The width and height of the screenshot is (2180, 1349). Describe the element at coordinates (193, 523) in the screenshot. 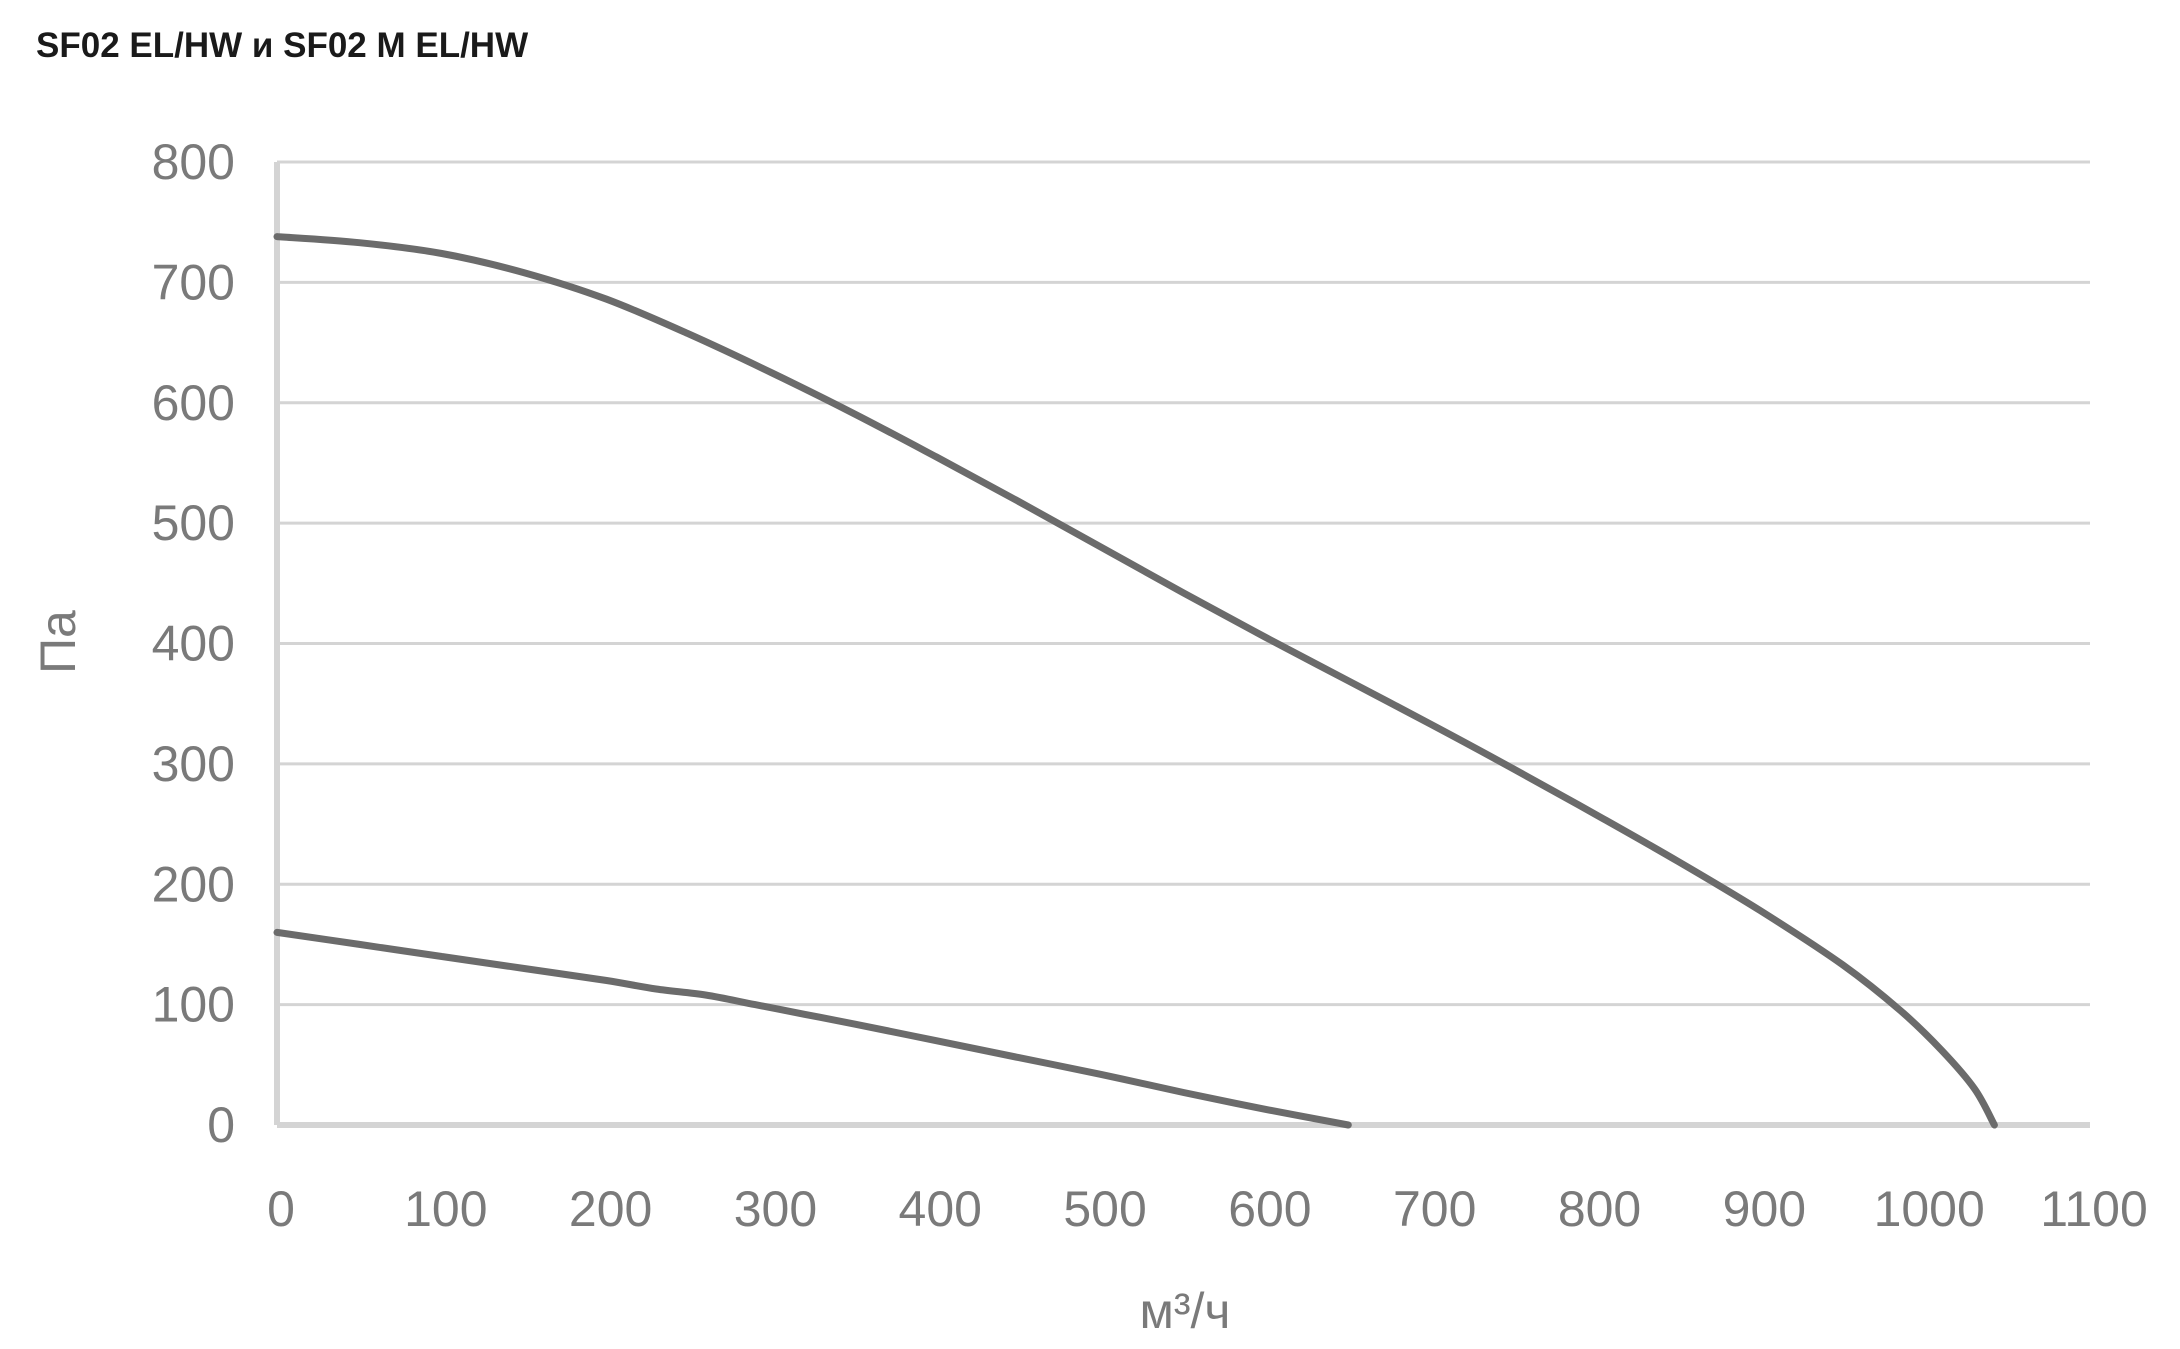

I see `y-tick-label: 500` at that location.